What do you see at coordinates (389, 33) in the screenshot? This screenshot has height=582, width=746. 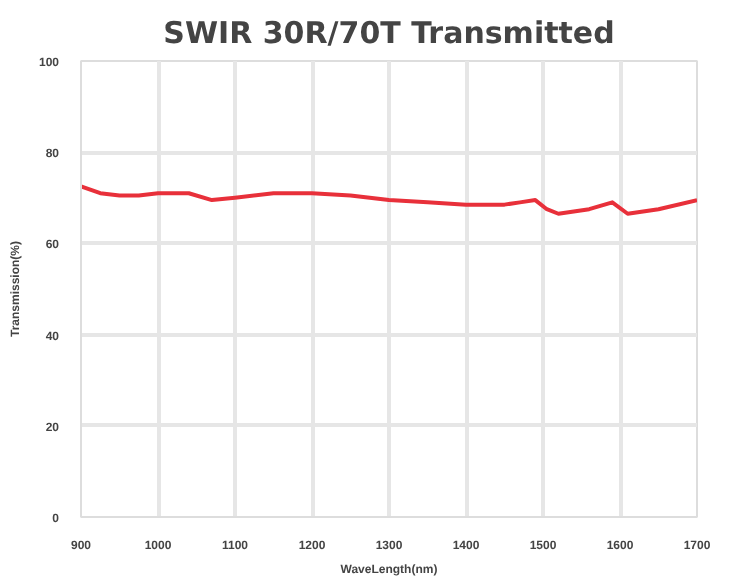 I see `chart-title: SWIR 30R/70T Transmitted` at bounding box center [389, 33].